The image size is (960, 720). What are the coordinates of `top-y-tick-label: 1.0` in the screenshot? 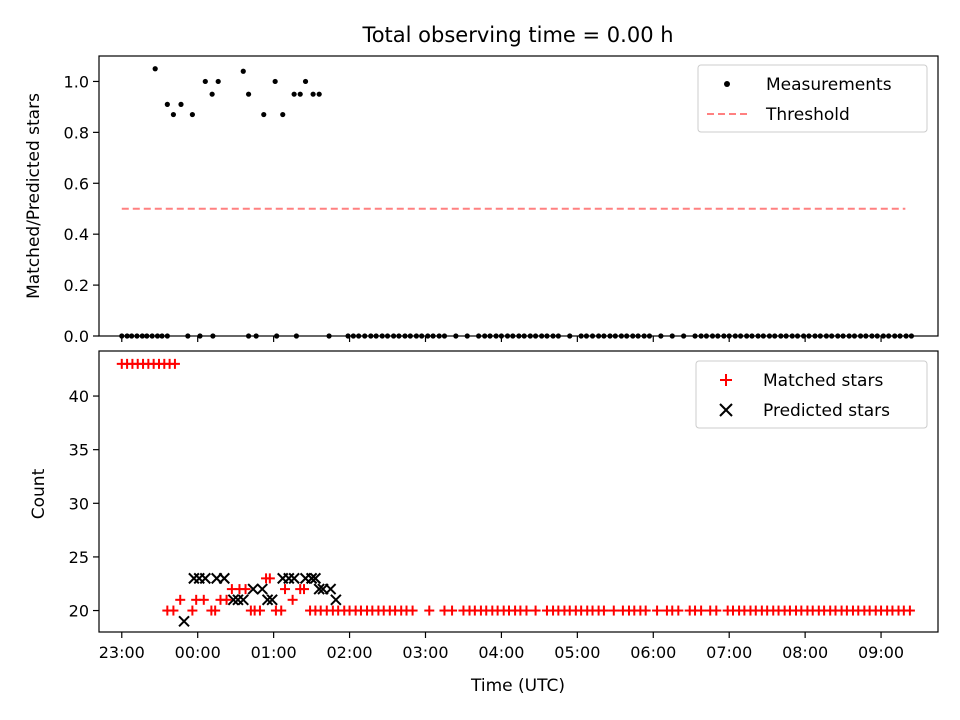 It's located at (76, 81).